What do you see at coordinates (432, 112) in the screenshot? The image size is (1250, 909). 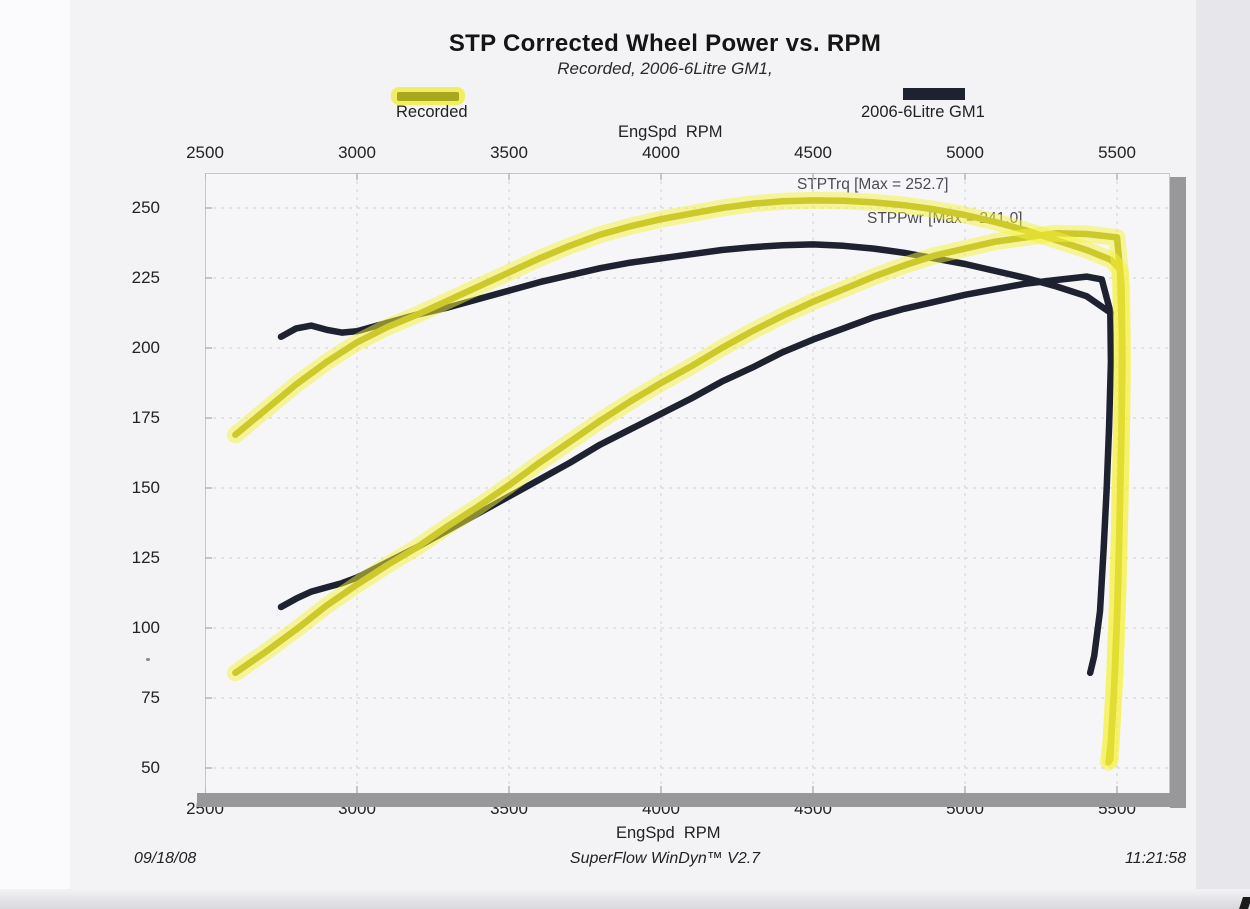 I see `legend-label-recorded: Recorded` at bounding box center [432, 112].